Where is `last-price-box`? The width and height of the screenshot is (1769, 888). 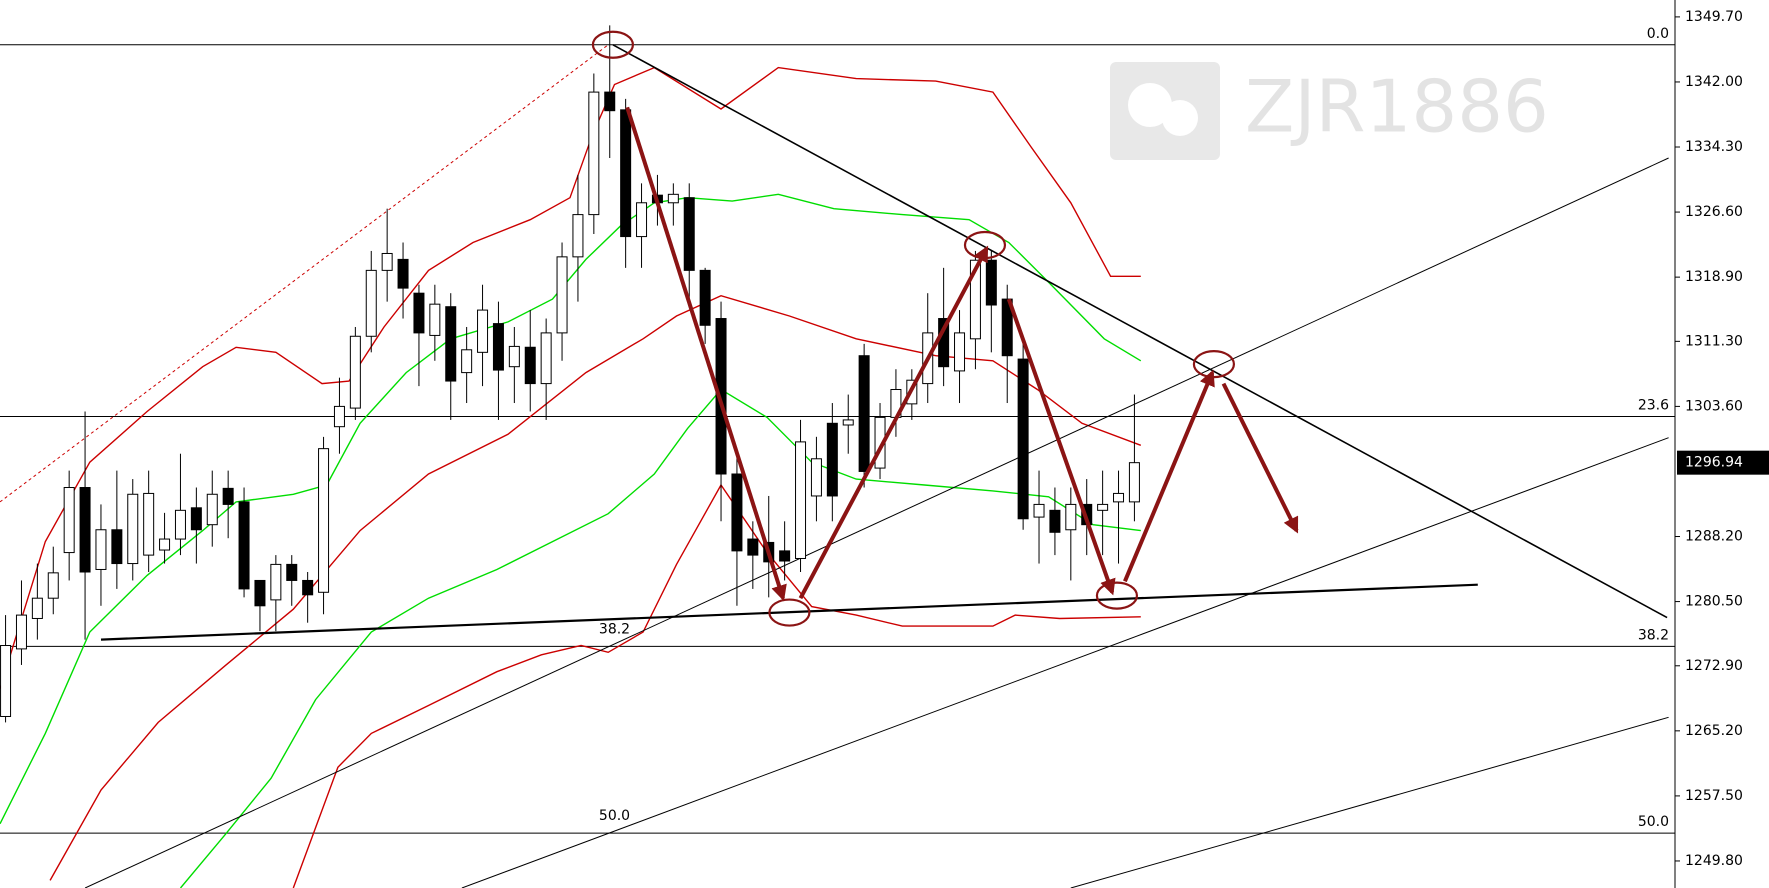
last-price-box is located at coordinates (1723, 462).